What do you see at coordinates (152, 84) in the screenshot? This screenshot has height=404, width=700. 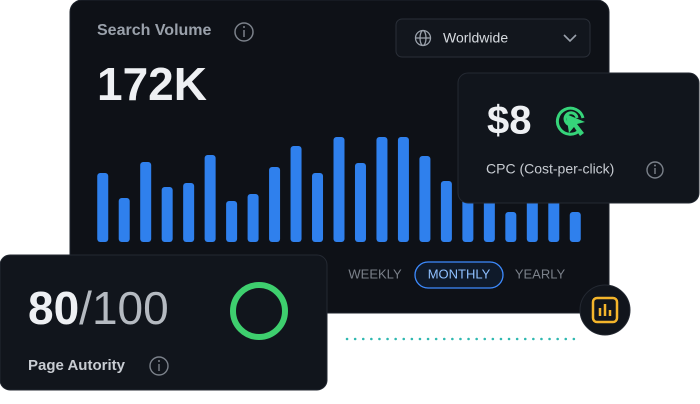 I see `volume-value: 172K` at bounding box center [152, 84].